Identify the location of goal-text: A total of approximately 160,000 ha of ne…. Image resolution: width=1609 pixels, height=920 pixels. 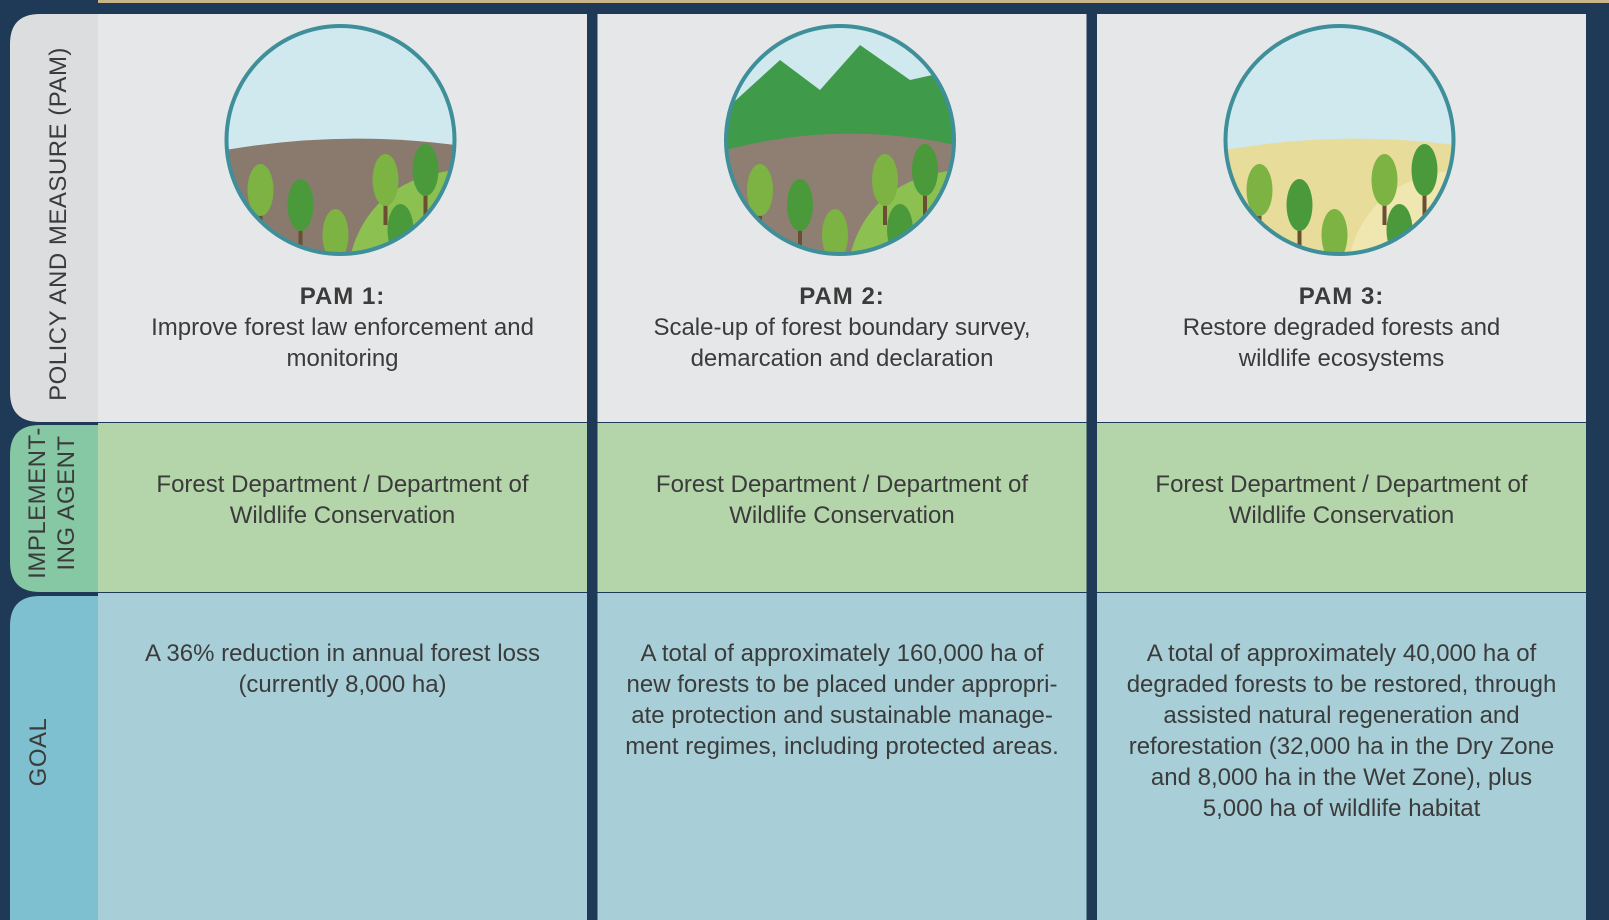
(842, 700).